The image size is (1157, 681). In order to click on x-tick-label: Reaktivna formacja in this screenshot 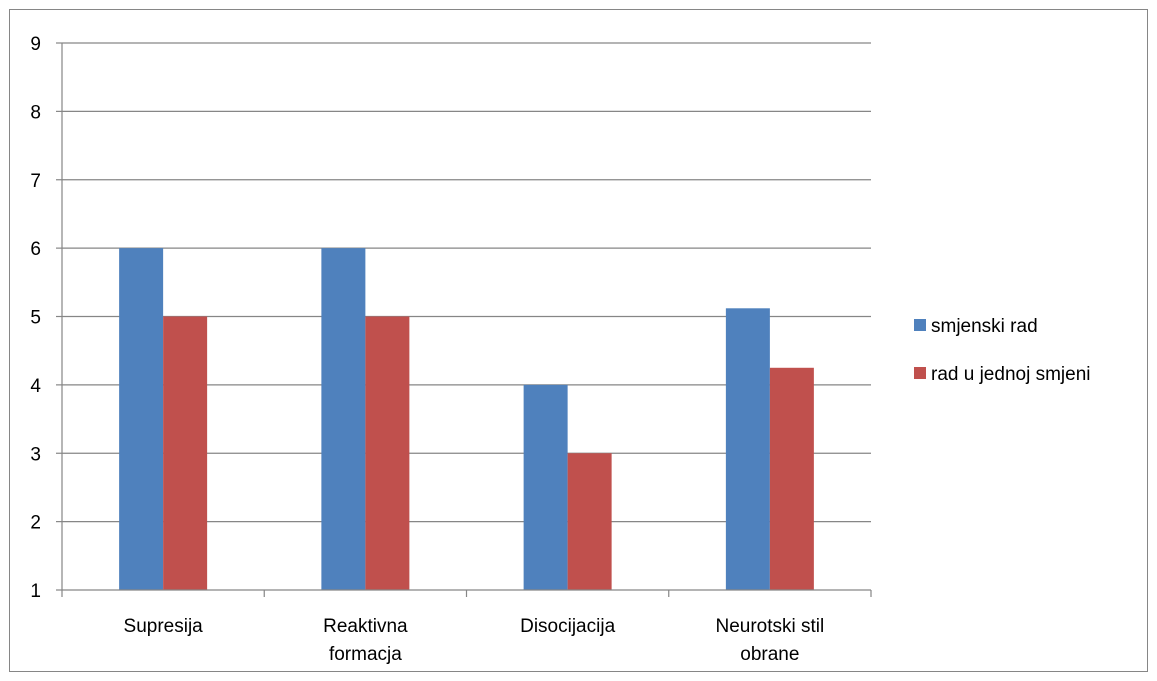, I will do `click(365, 640)`.